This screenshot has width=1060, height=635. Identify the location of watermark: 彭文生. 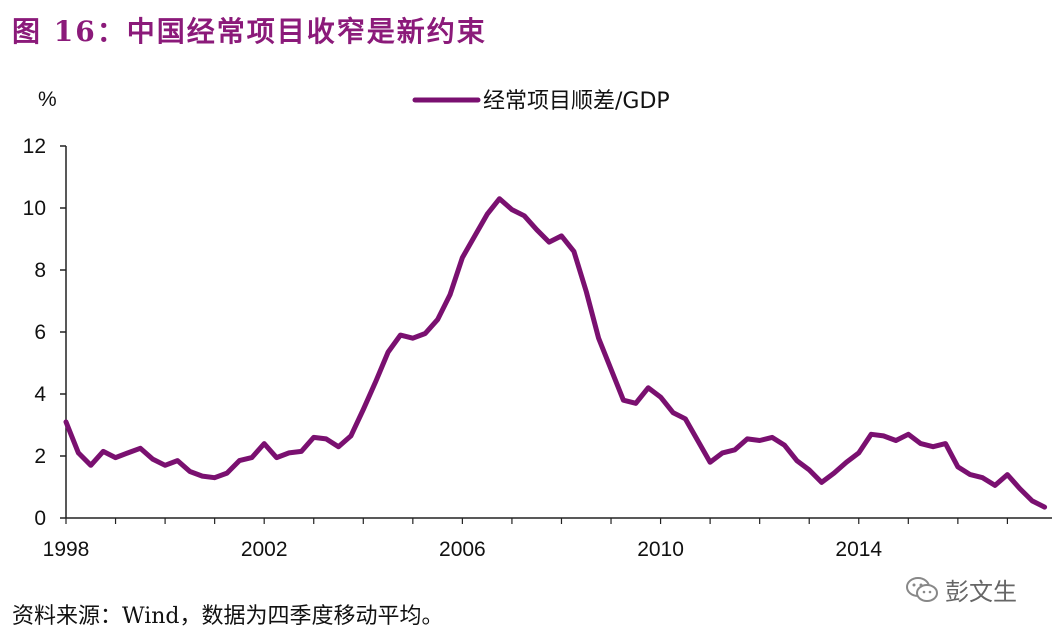
(961, 589).